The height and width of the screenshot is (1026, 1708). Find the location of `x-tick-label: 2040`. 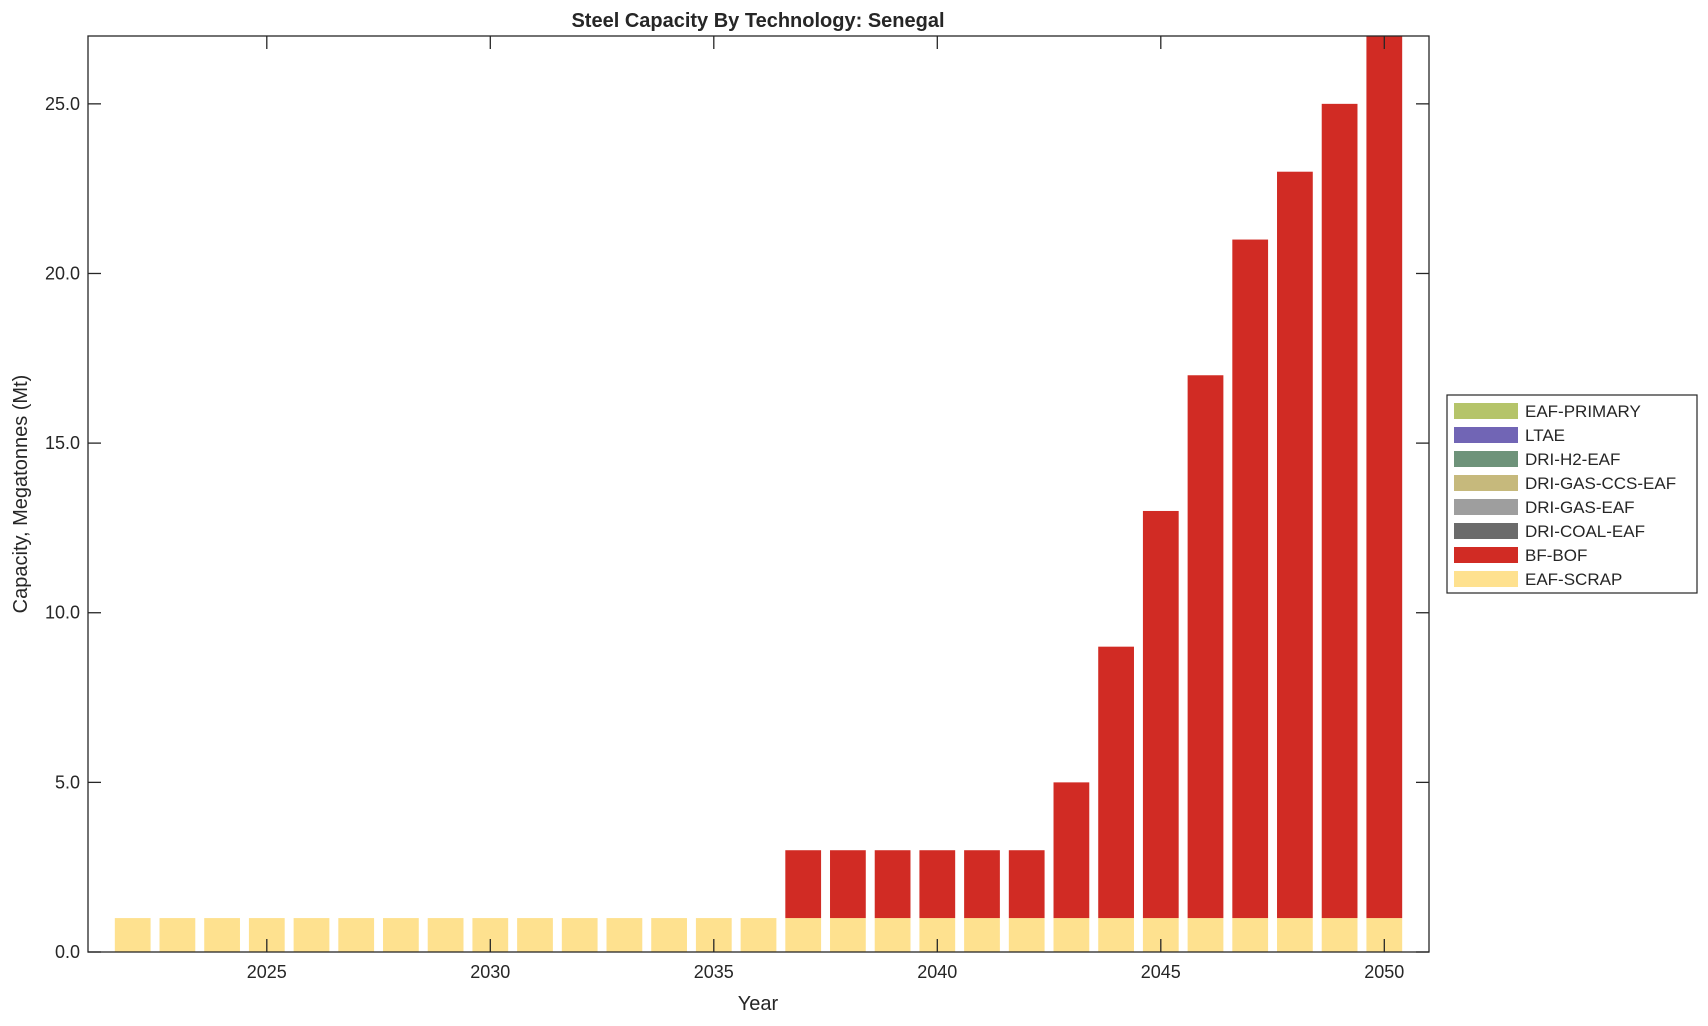

x-tick-label: 2040 is located at coordinates (937, 972).